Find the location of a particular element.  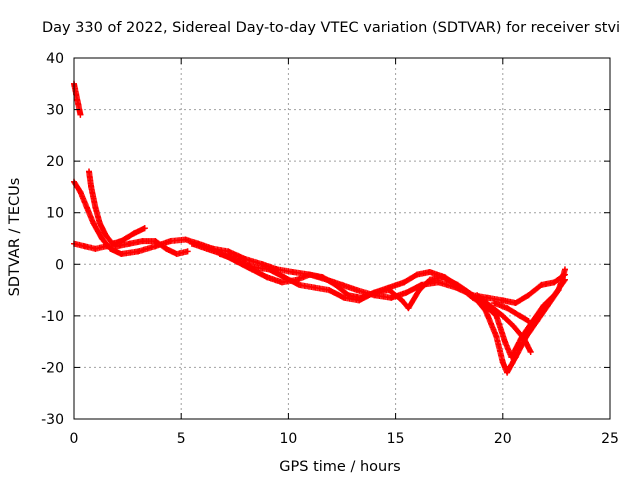

y-tick-label: 30 is located at coordinates (55, 111).